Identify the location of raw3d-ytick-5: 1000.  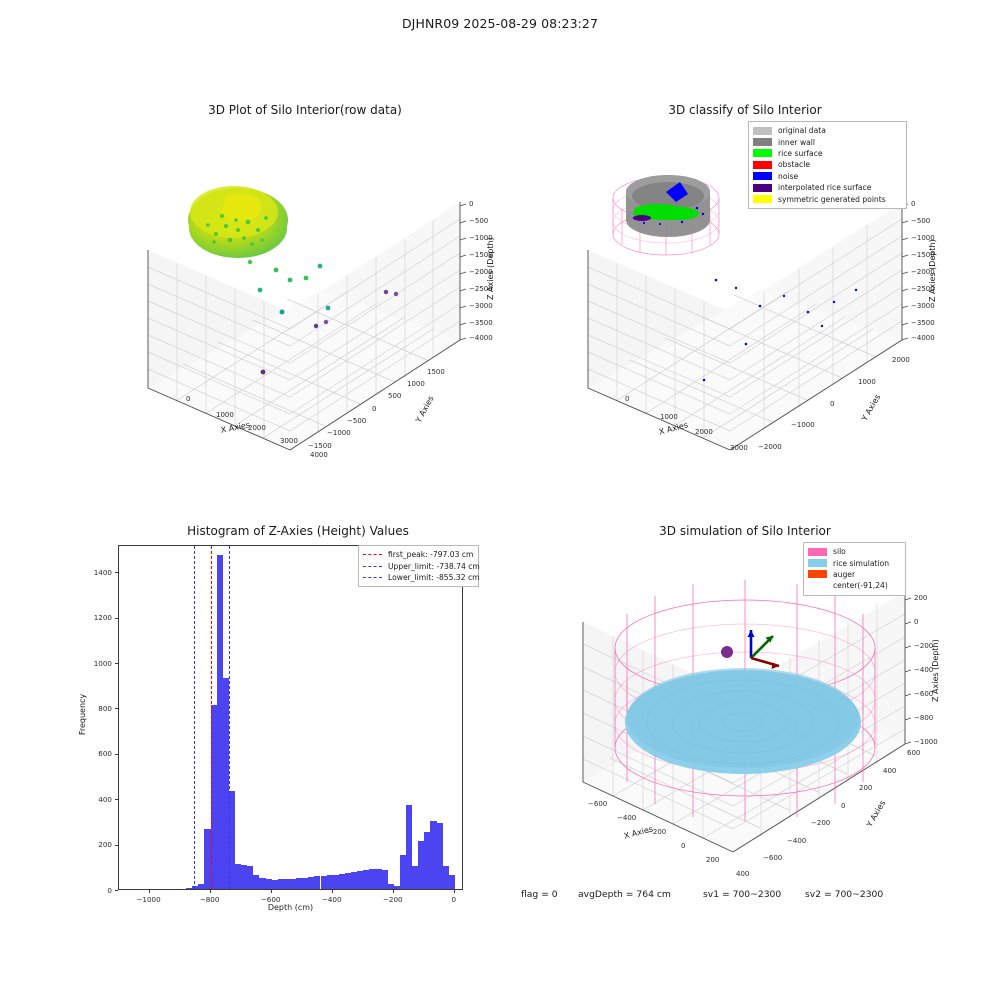
(416, 384).